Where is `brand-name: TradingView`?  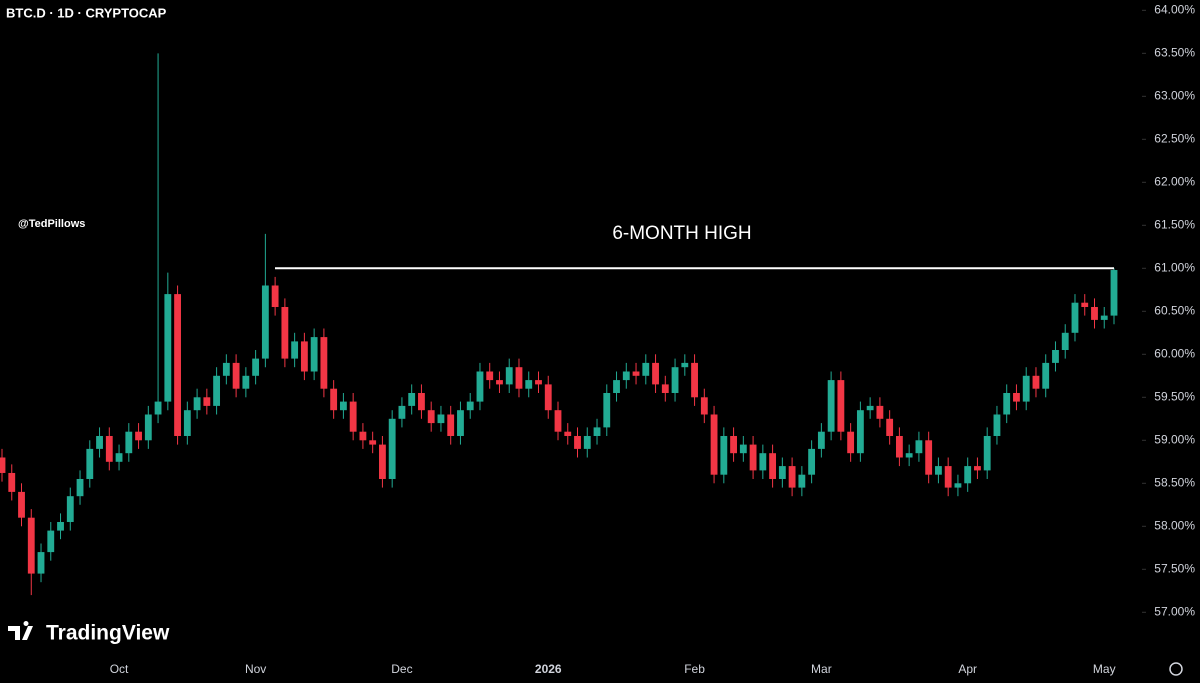
brand-name: TradingView is located at coordinates (108, 633).